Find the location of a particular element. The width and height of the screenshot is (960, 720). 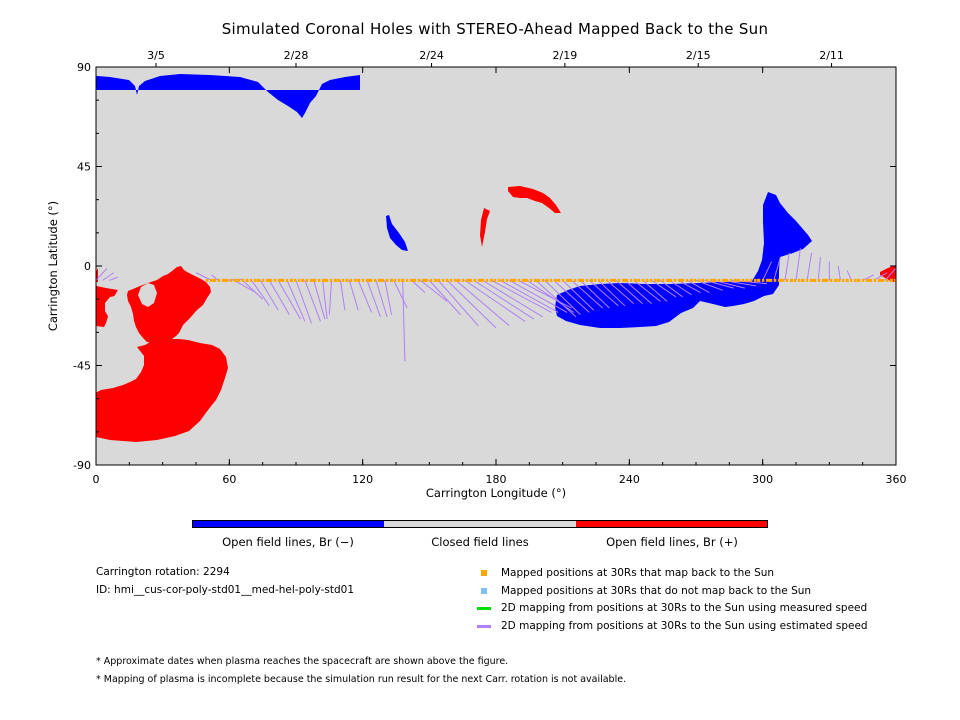

colorbar-closed-label: Closed field lines is located at coordinates (480, 542).